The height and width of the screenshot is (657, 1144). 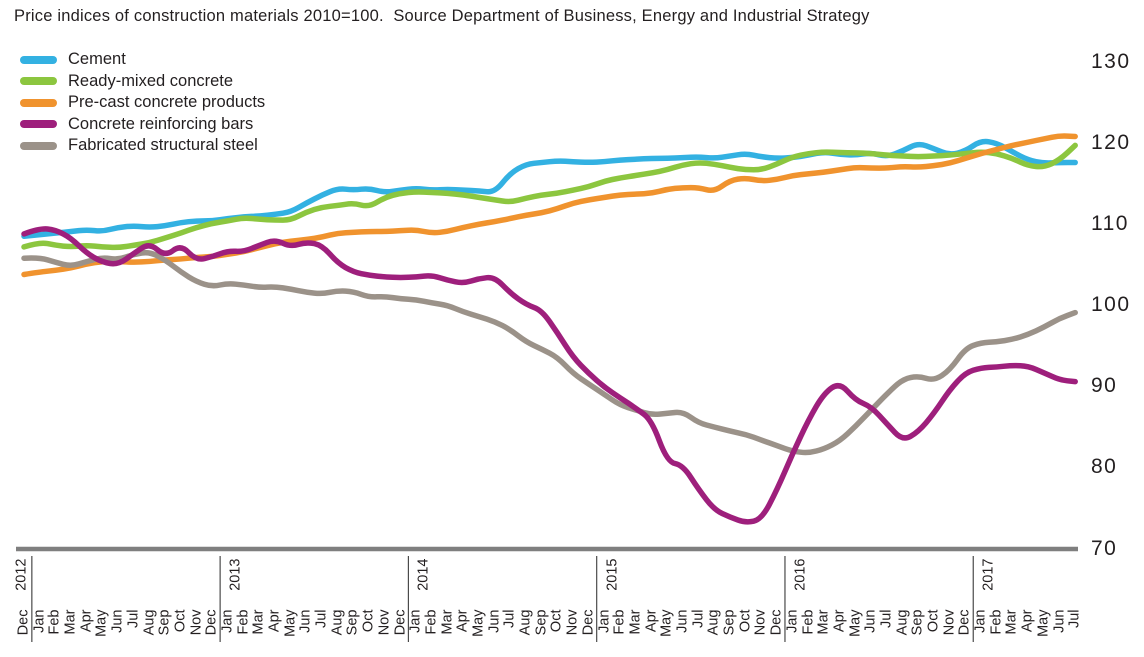 What do you see at coordinates (988, 574) in the screenshot?
I see `x-axis-year-label: 2017` at bounding box center [988, 574].